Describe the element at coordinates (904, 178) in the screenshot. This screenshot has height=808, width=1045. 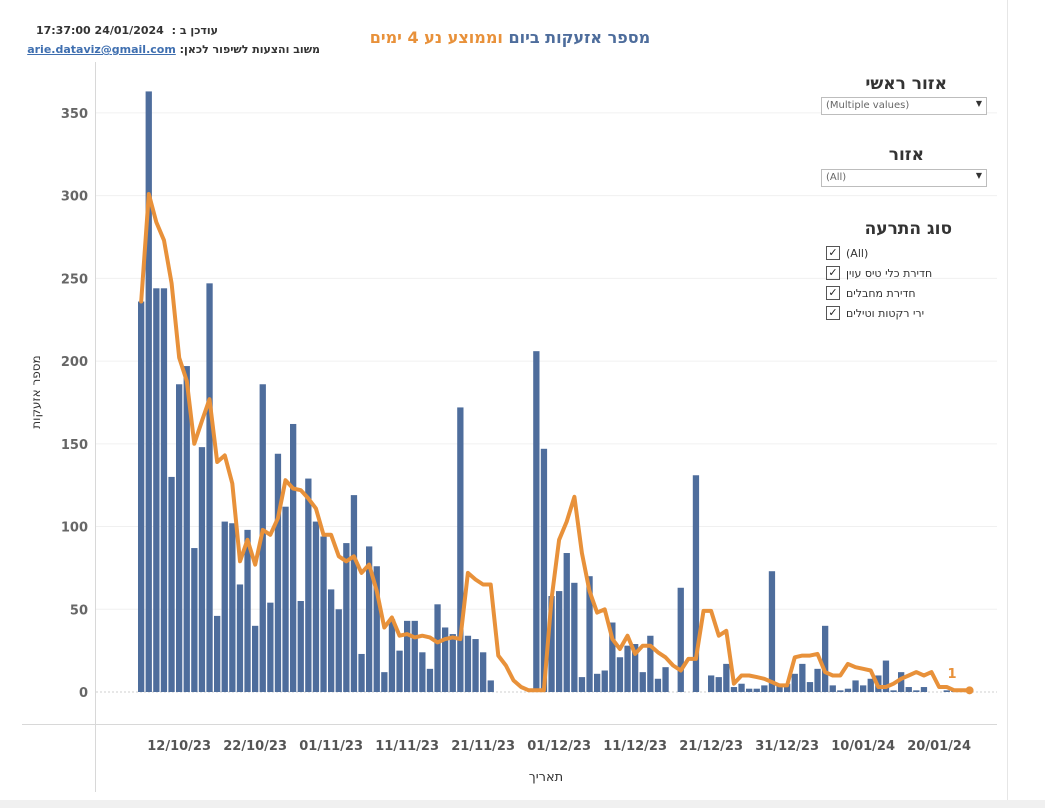
I see `area-select: (All) ▼` at that location.